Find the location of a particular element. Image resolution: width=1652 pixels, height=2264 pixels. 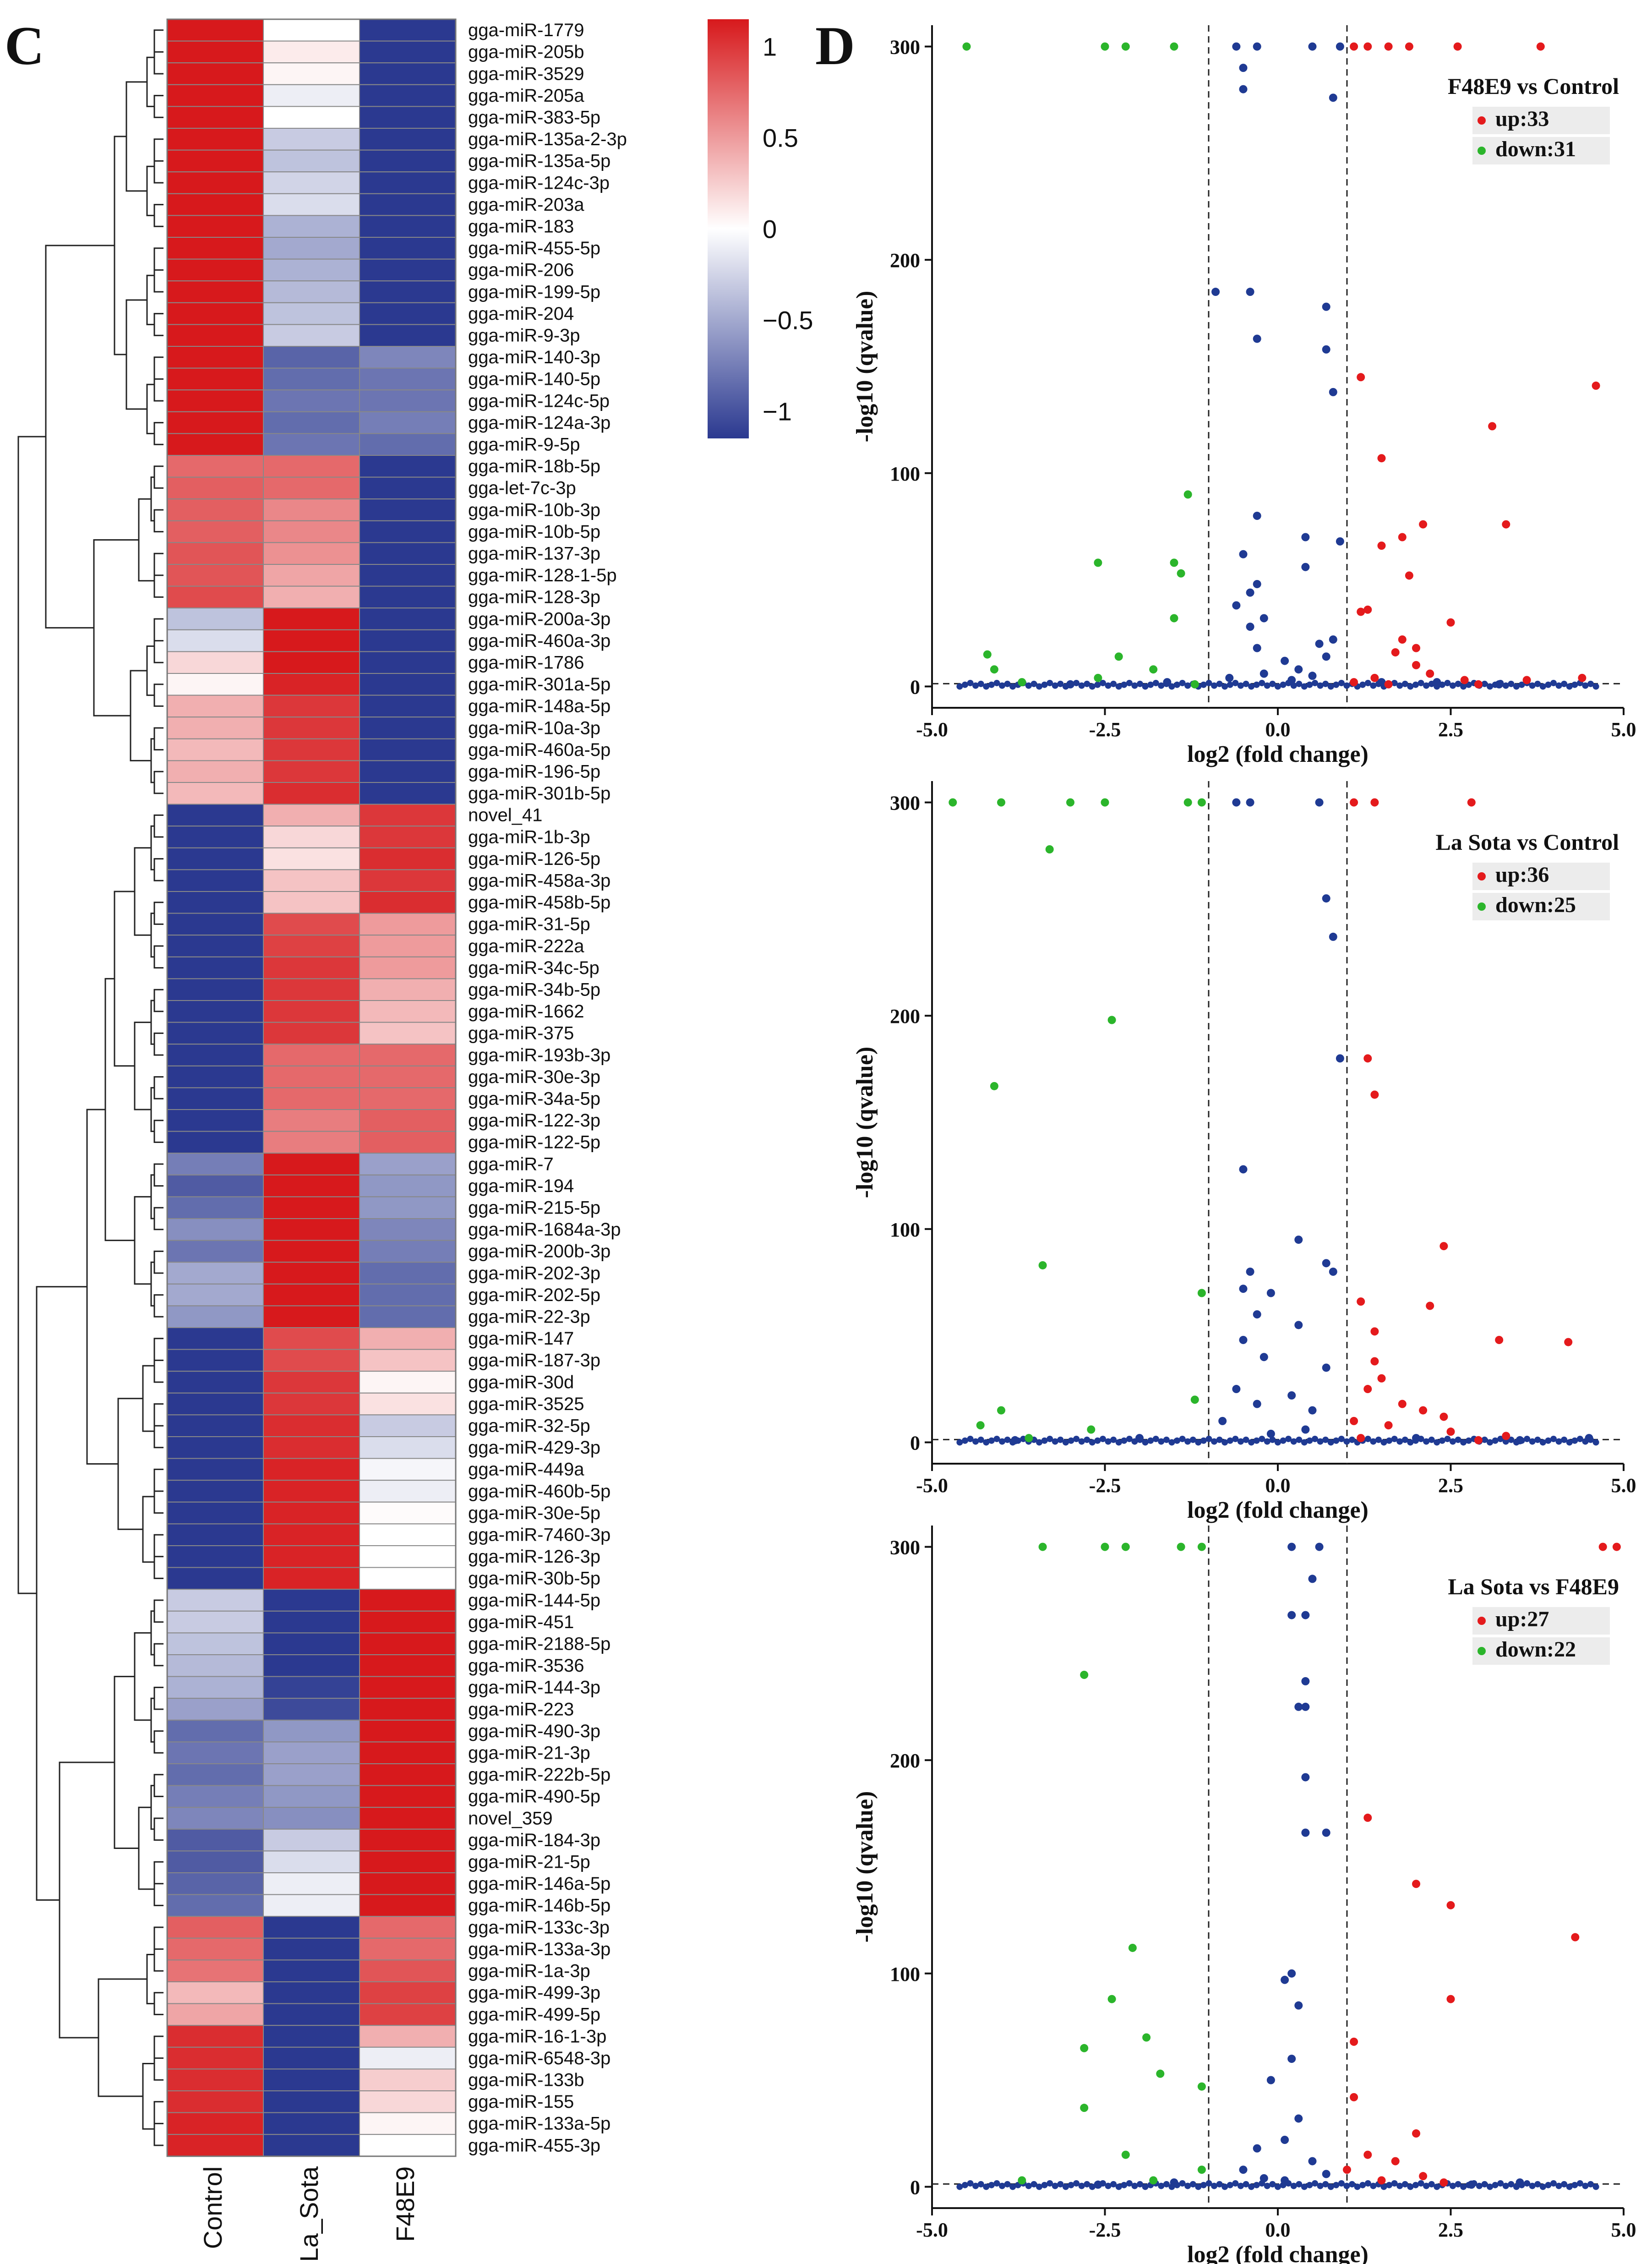

legend-label: down:22 is located at coordinates (1535, 1649).